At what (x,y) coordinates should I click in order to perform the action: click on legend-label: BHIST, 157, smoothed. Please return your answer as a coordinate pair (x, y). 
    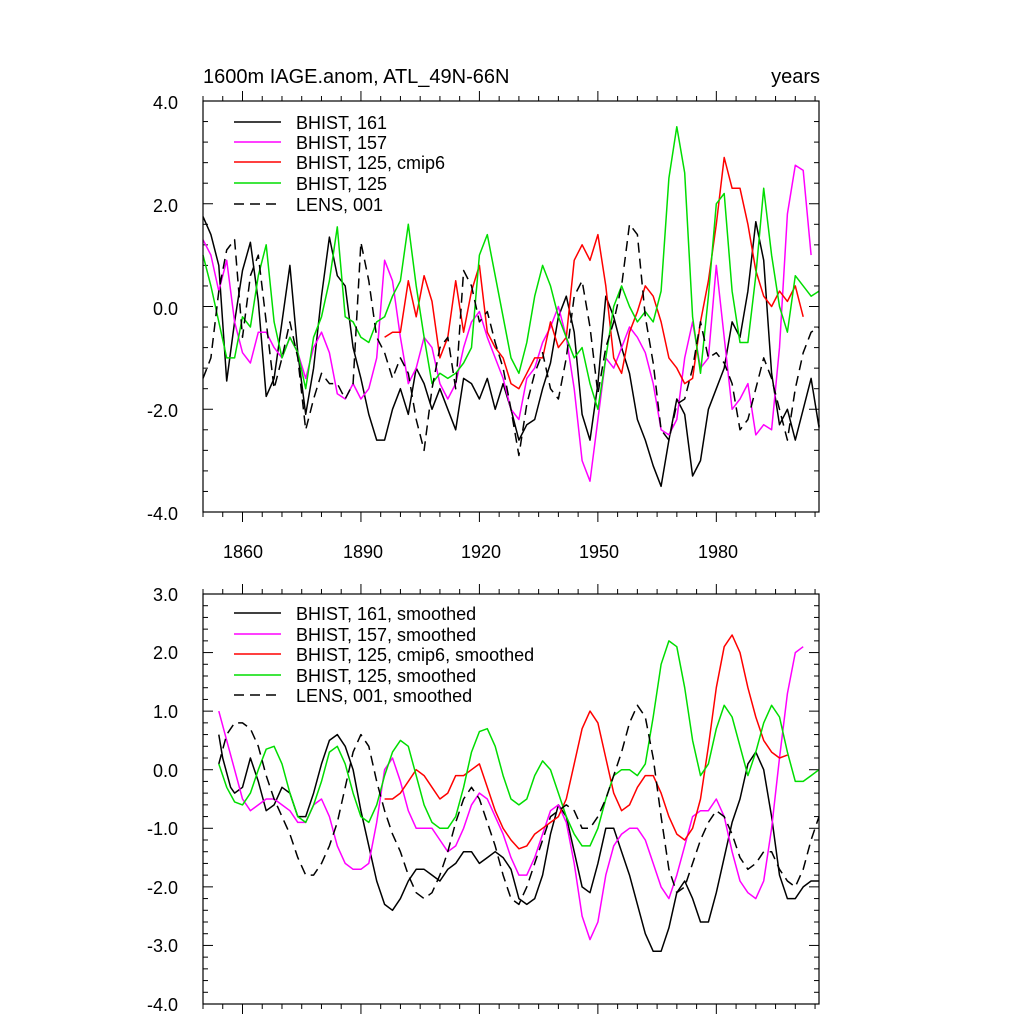
    Looking at the image, I should click on (386, 635).